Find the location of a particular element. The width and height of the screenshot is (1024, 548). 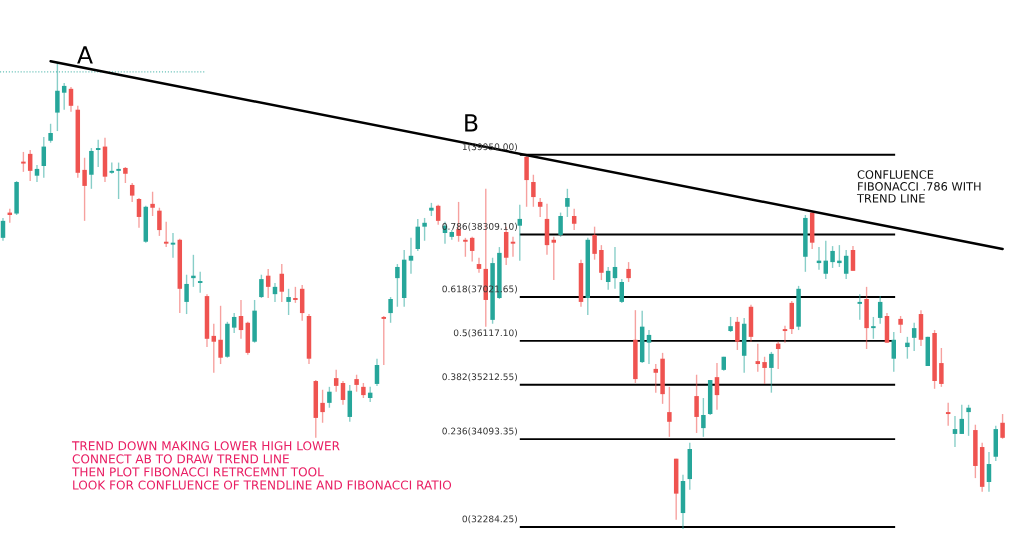

annotation: B is located at coordinates (471, 123).